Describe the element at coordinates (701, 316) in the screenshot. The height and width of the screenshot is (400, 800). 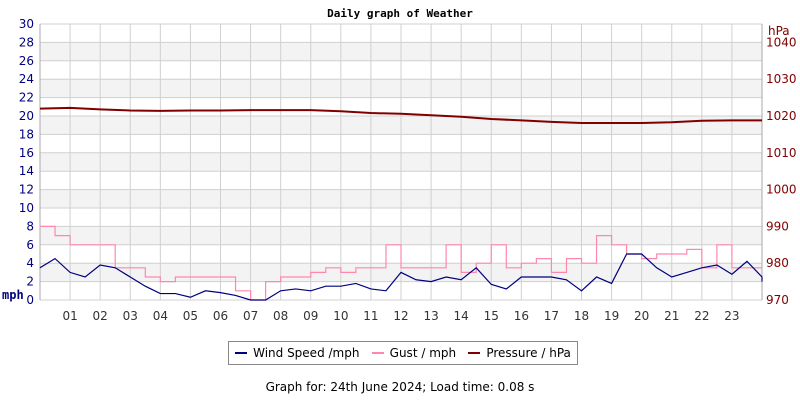
I see `x-tick-label: 22` at that location.